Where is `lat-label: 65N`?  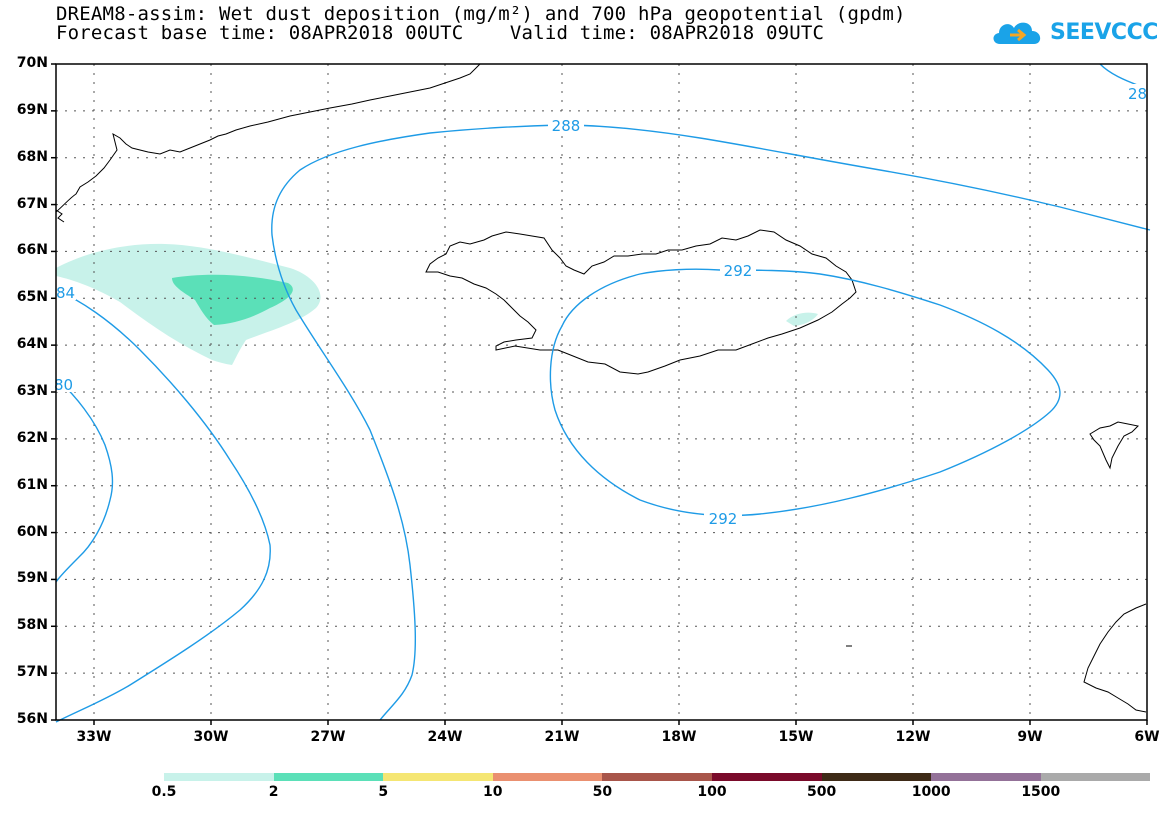
lat-label: 65N is located at coordinates (32, 297).